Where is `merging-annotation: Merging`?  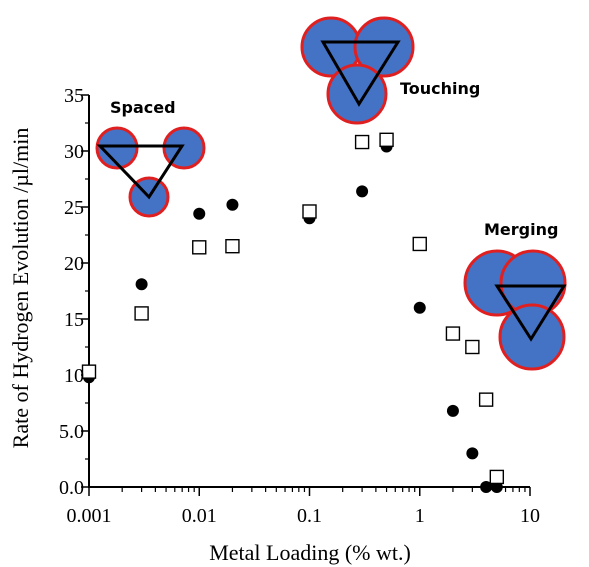 merging-annotation: Merging is located at coordinates (515, 295).